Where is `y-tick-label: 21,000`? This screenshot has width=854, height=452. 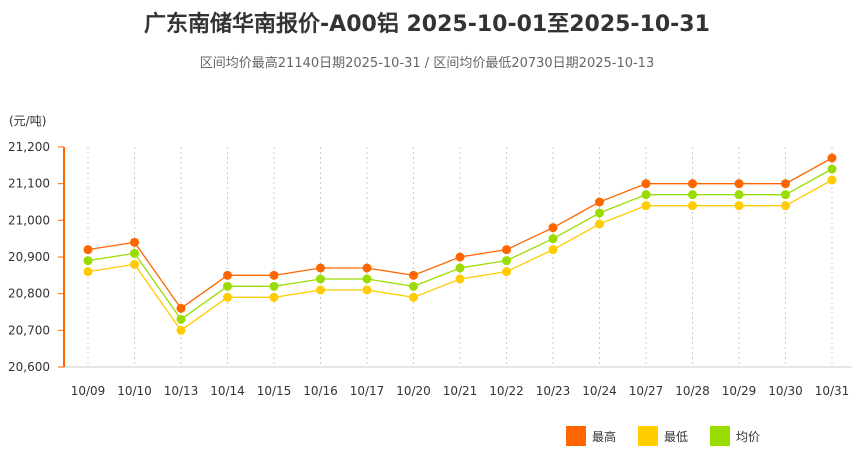
y-tick-label: 21,000 is located at coordinates (29, 220).